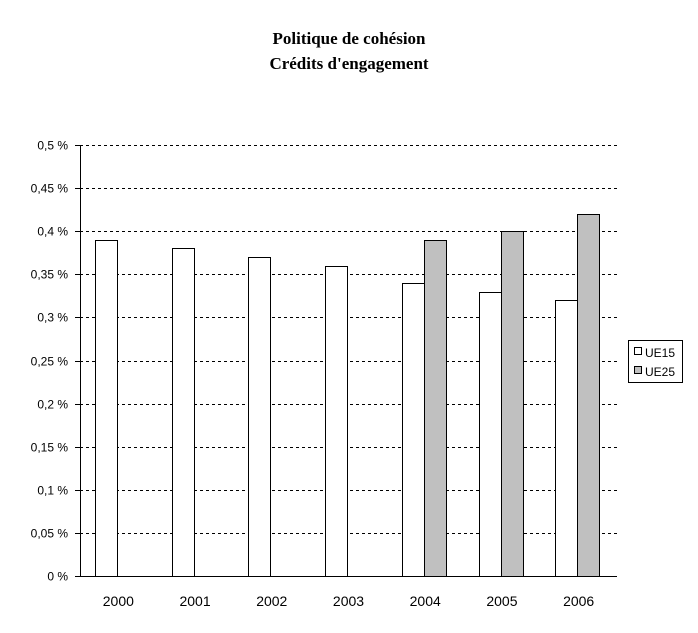  I want to click on legend-label-ue15: UE15, so click(660, 353).